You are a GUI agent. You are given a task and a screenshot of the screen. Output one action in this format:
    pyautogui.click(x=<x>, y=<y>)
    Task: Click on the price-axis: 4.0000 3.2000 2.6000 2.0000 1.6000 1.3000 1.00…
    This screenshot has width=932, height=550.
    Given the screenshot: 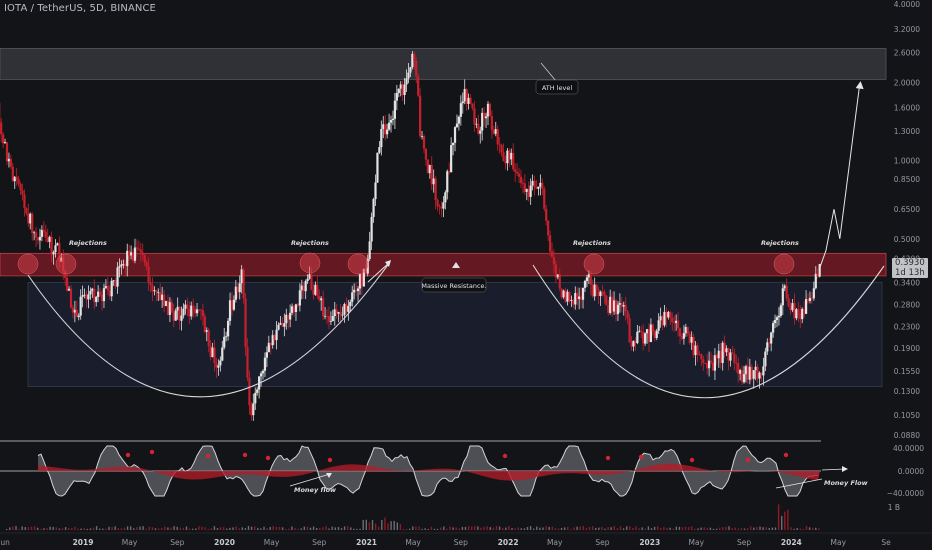 What is the action you would take?
    pyautogui.click(x=907, y=220)
    